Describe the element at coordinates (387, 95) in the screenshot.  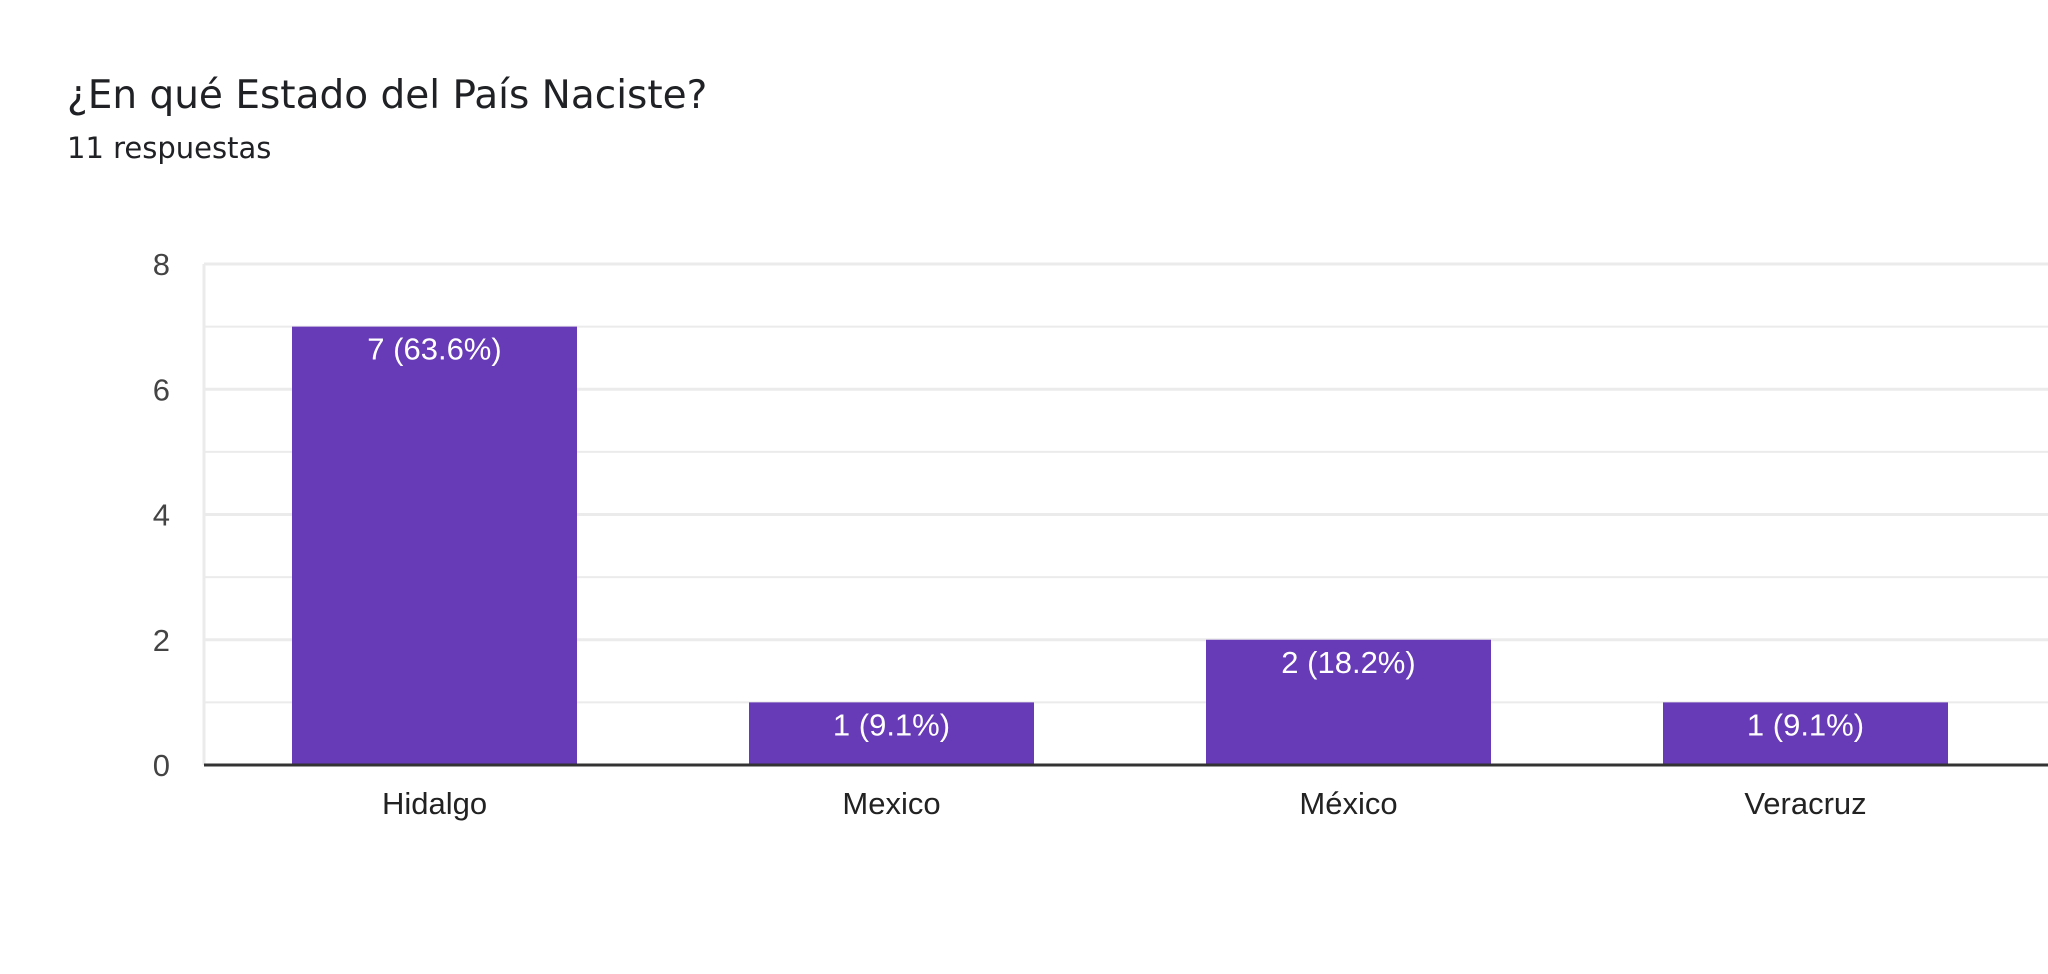
I see `chart-title: ¿En qué Estado del País Naciste?` at that location.